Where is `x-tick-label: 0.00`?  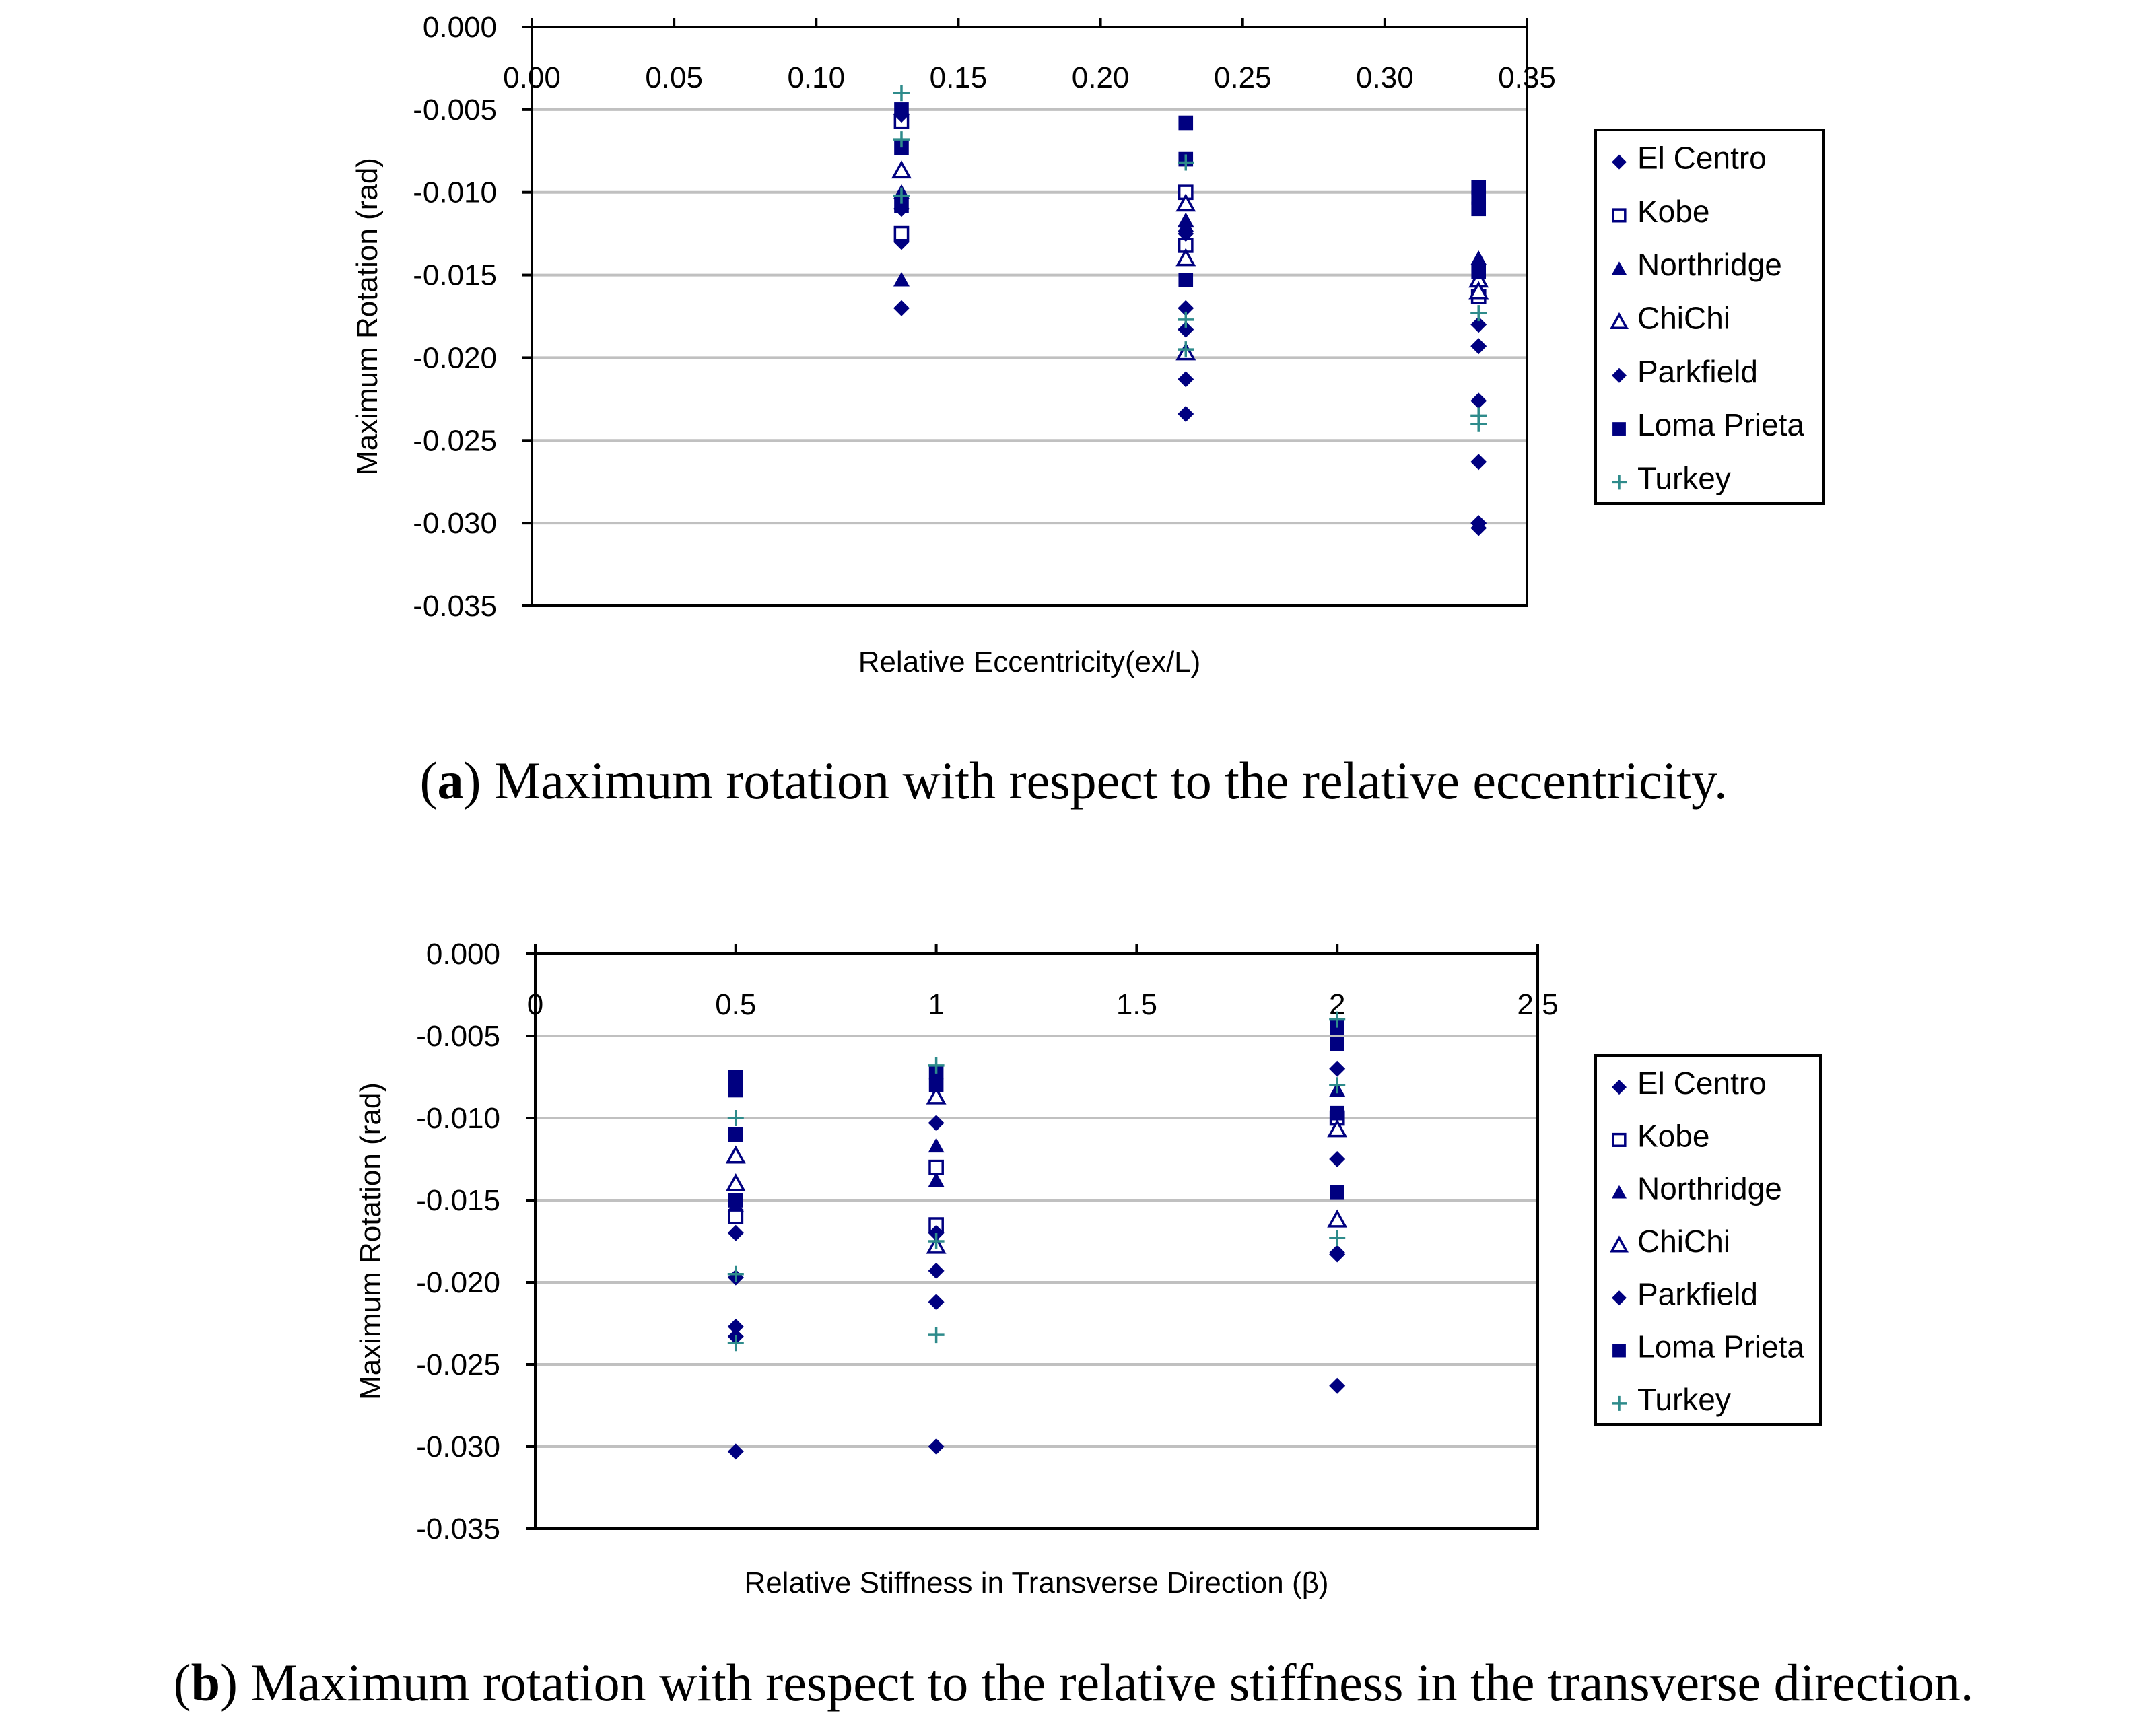 x-tick-label: 0.00 is located at coordinates (532, 77).